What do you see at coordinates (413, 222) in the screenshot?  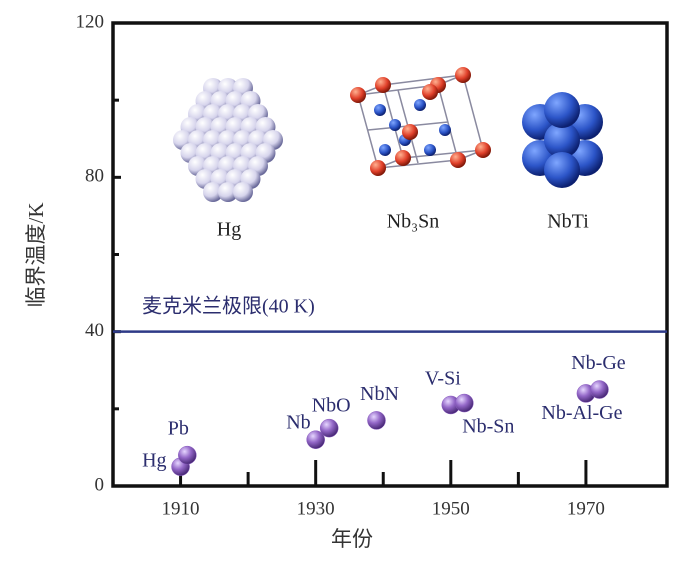 I see `illustration-caption: Nb₃Sn` at bounding box center [413, 222].